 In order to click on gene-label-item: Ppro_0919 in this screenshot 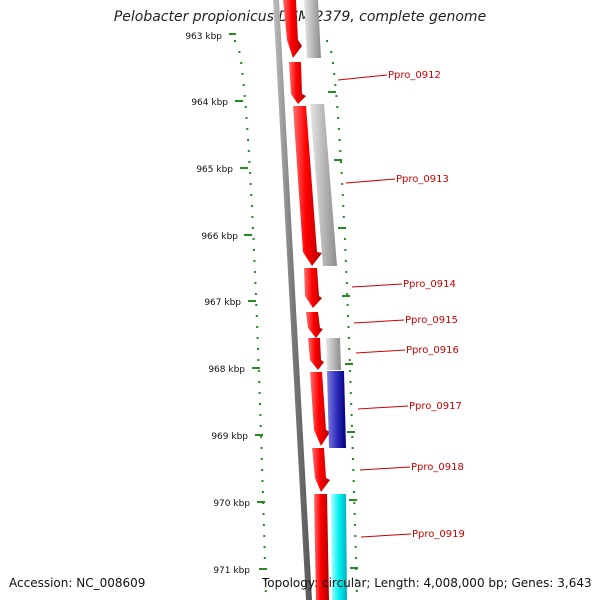, I will do `click(412, 534)`.